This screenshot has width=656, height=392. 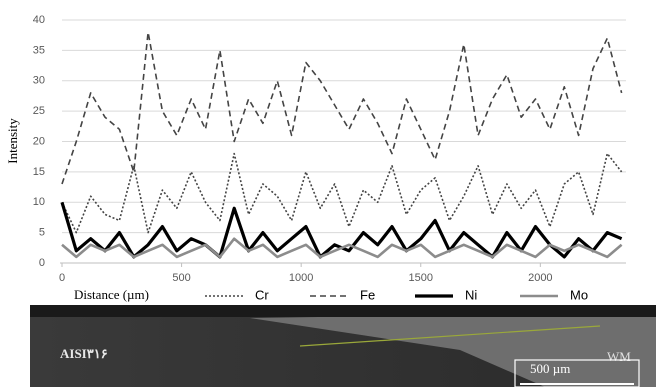 I want to click on x-axis-label: Distance (µm), so click(x=111, y=294).